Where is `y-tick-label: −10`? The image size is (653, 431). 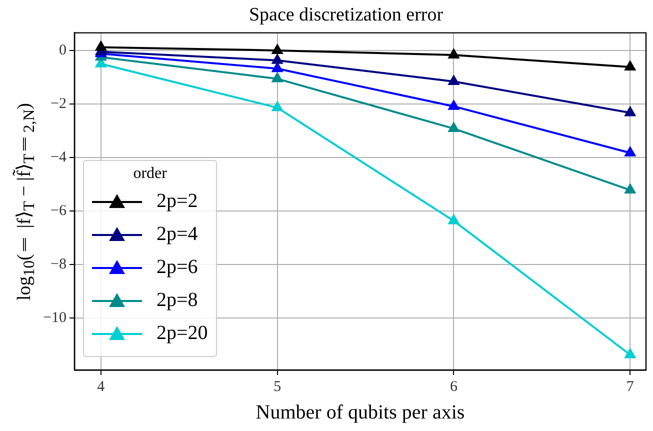 y-tick-label: −10 is located at coordinates (54, 318).